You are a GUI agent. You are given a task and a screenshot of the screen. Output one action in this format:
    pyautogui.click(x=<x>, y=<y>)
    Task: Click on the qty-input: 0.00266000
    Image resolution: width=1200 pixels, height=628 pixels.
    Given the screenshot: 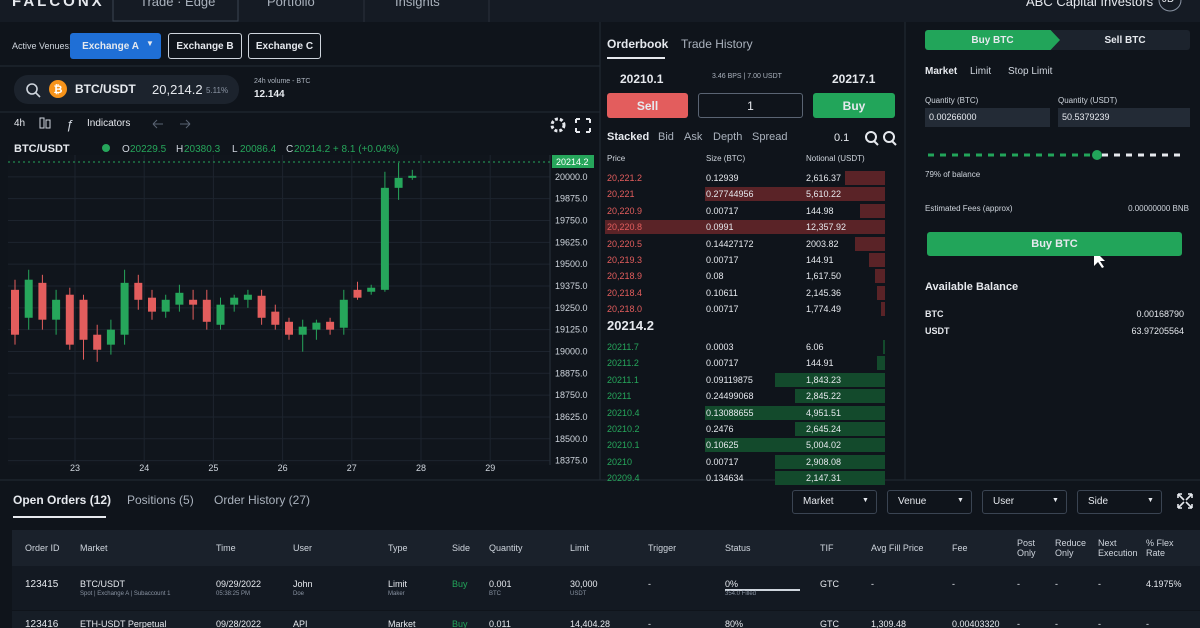 What is the action you would take?
    pyautogui.click(x=987, y=117)
    